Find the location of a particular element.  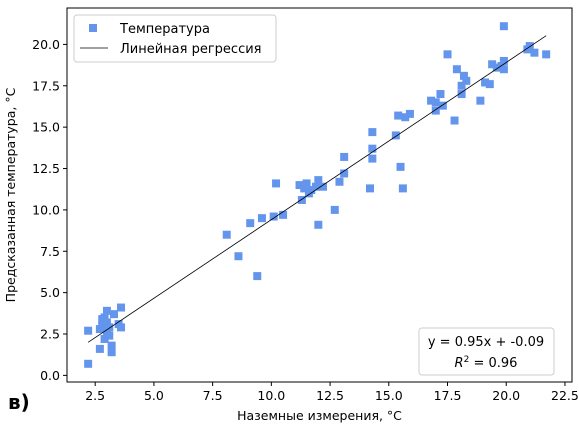

x-tick-label: 5.0 is located at coordinates (154, 395).